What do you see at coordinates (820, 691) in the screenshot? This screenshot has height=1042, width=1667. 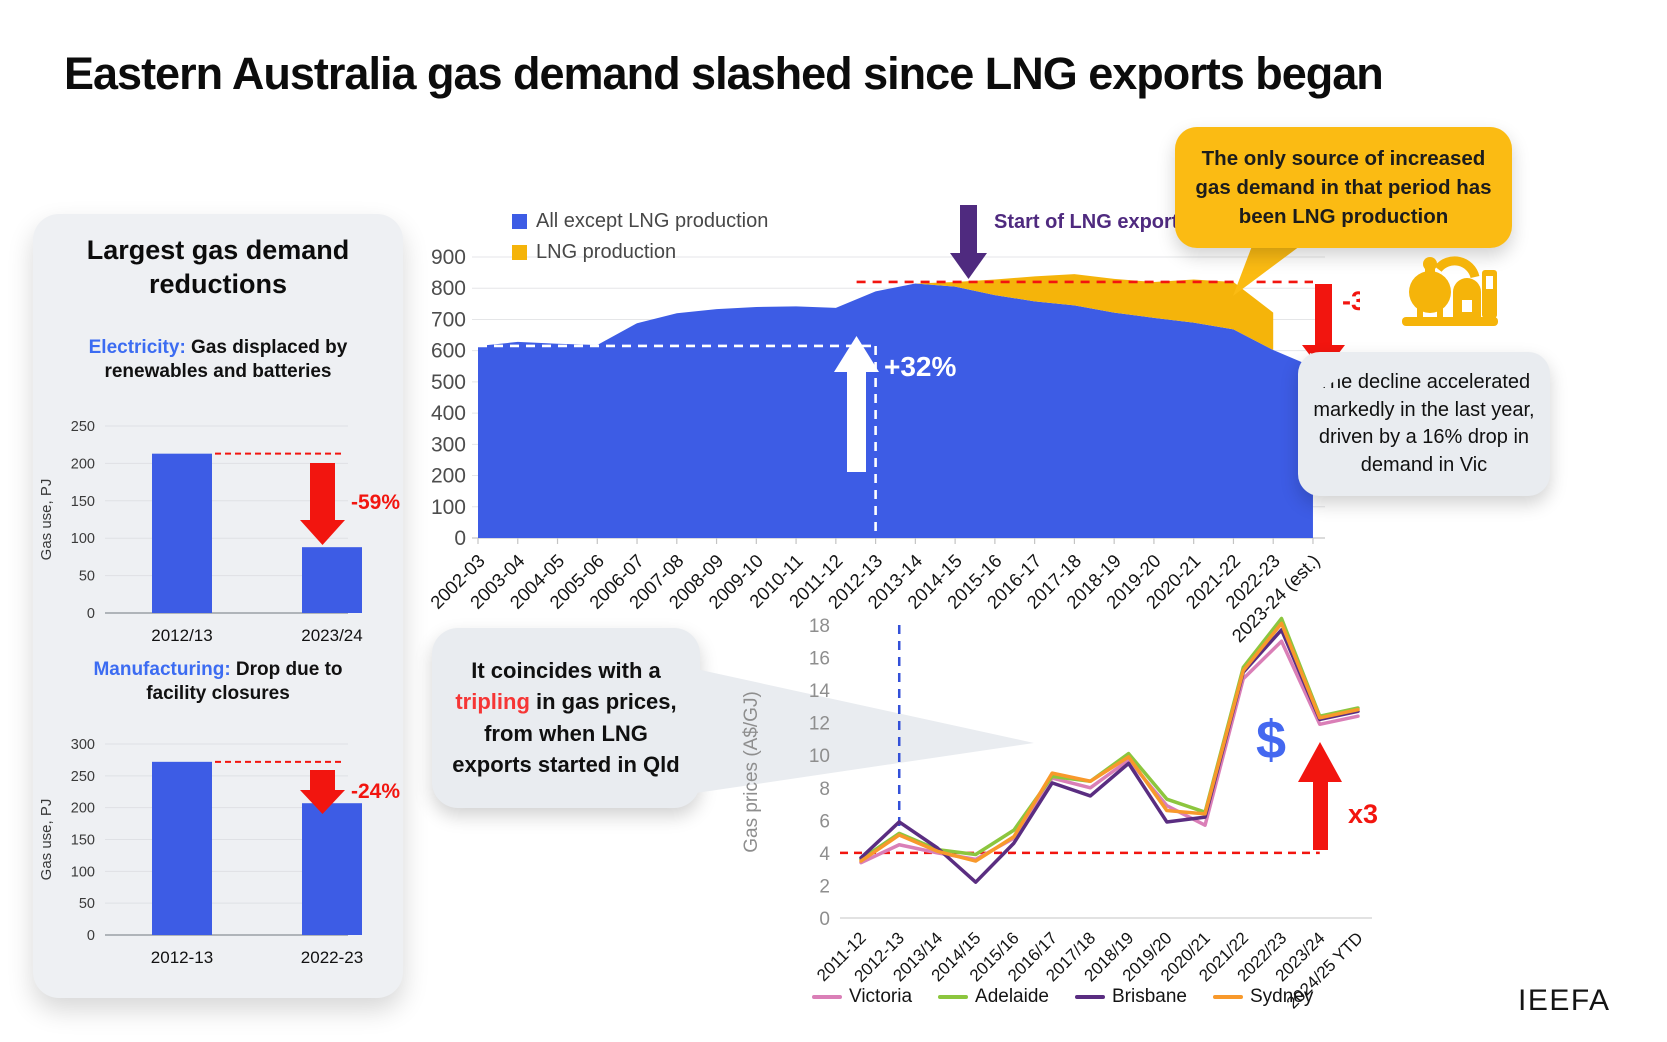 I see `svg-text: 14` at bounding box center [820, 691].